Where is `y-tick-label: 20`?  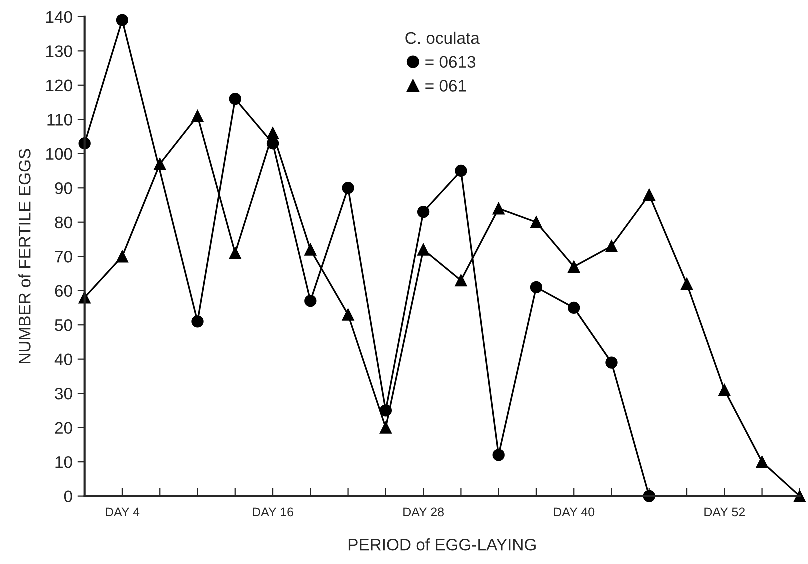 y-tick-label: 20 is located at coordinates (63, 428).